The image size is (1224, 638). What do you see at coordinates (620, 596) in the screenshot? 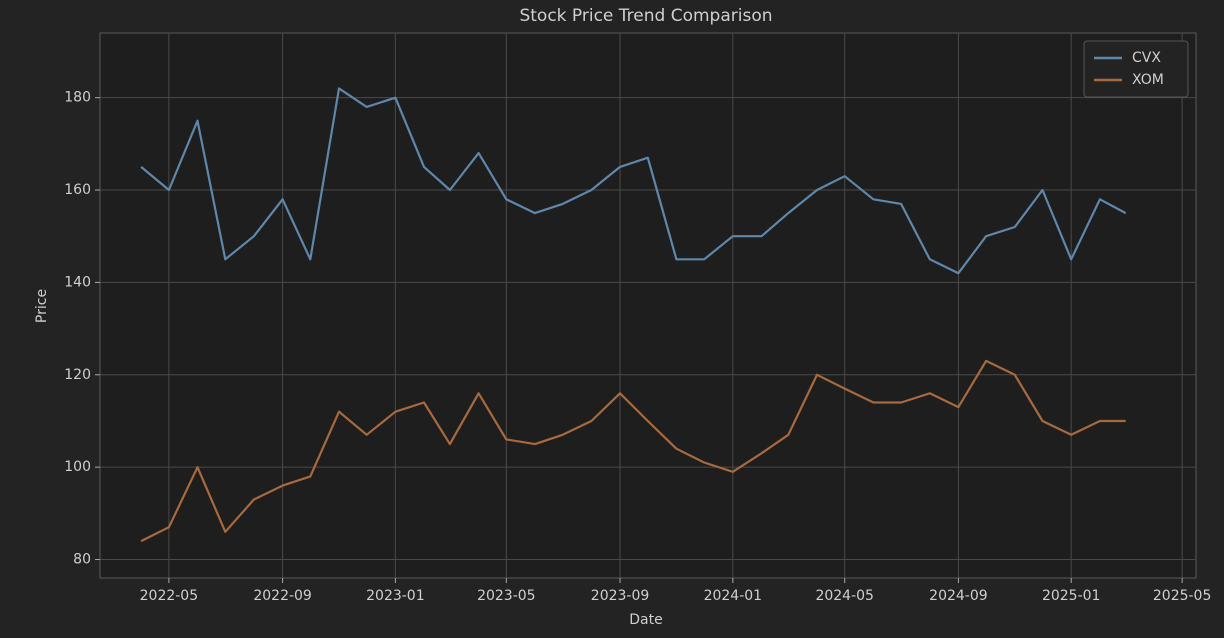
I see `x-tick-label: 2023-09` at bounding box center [620, 596].